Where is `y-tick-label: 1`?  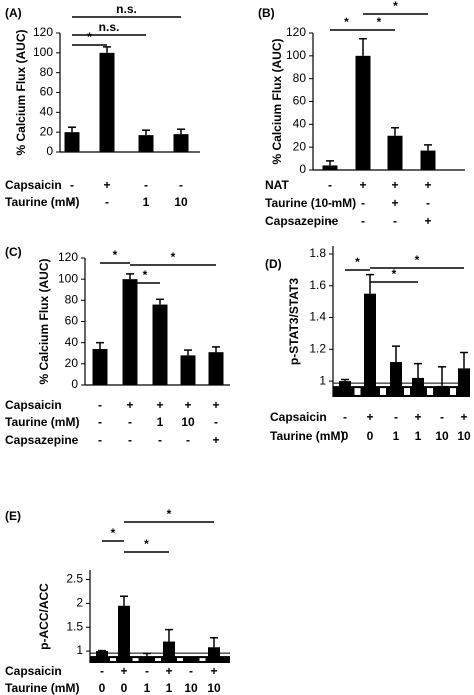
y-tick-label: 1 is located at coordinates (322, 380).